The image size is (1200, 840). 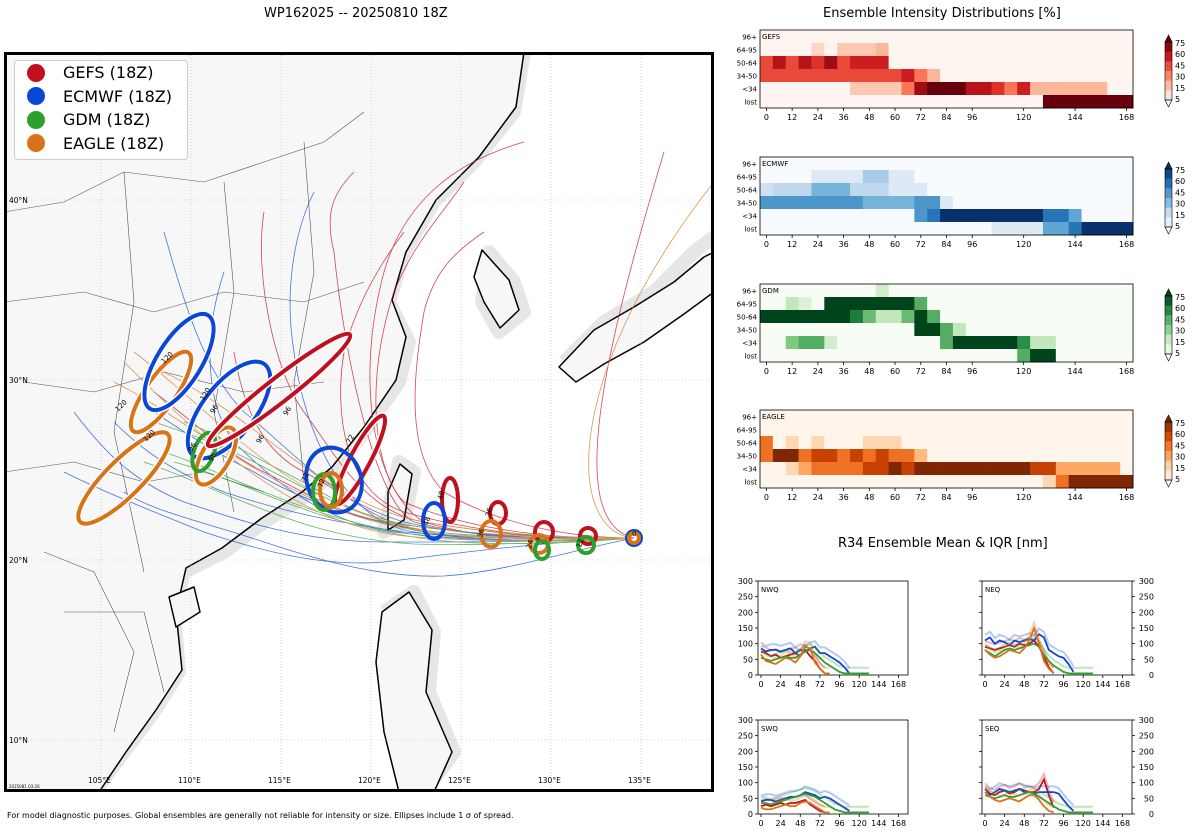 I want to click on r34-iqr-eagle, so click(x=1019, y=644).